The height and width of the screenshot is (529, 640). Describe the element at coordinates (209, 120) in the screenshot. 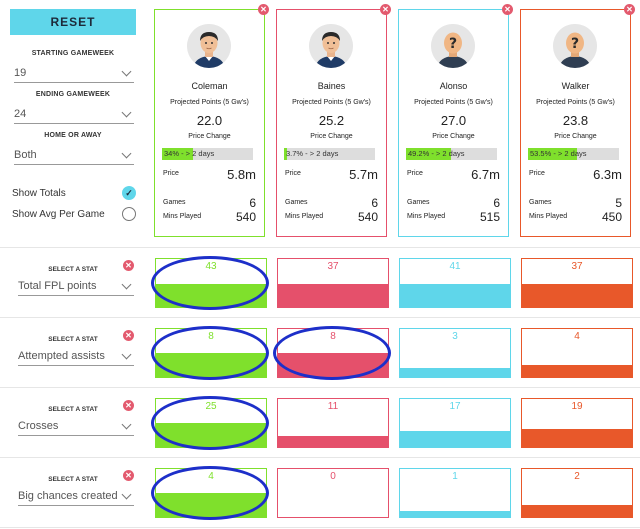

I see `projected-points-value: 22.0` at that location.